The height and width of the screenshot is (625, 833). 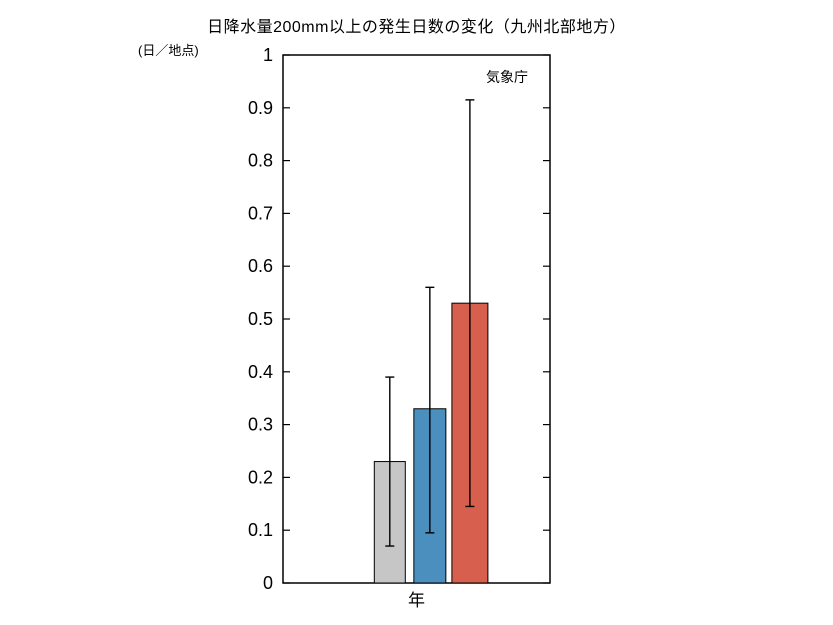 What do you see at coordinates (260, 372) in the screenshot?
I see `y-tick-label: 0.4` at bounding box center [260, 372].